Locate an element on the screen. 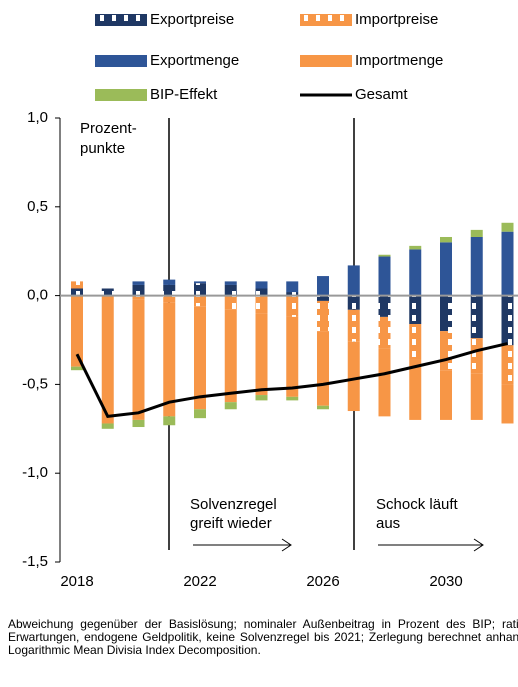  y-tick-label: 0,5 is located at coordinates (37, 206).